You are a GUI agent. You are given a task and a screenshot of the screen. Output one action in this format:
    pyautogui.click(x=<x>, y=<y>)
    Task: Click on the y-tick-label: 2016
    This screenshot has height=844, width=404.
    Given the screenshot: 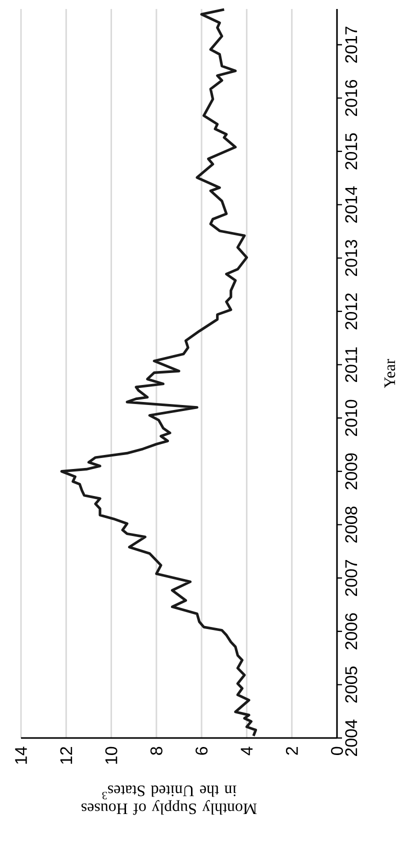 What is the action you would take?
    pyautogui.click(x=351, y=98)
    